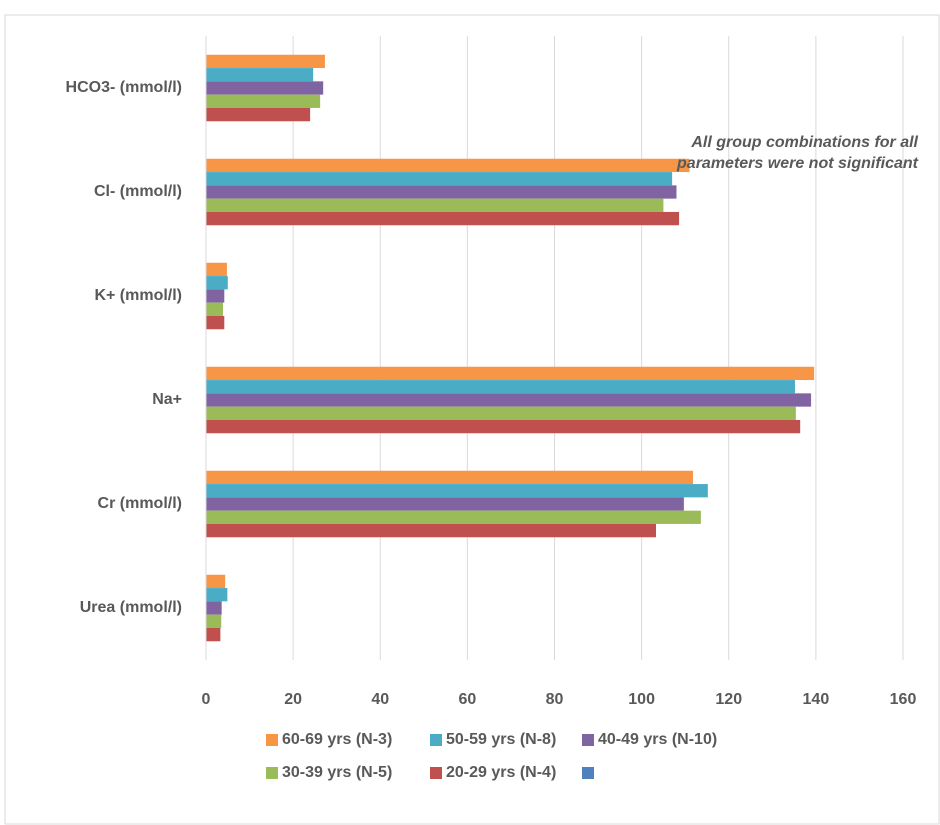 The width and height of the screenshot is (940, 825). I want to click on y-tick-label: Na+, so click(167, 399).